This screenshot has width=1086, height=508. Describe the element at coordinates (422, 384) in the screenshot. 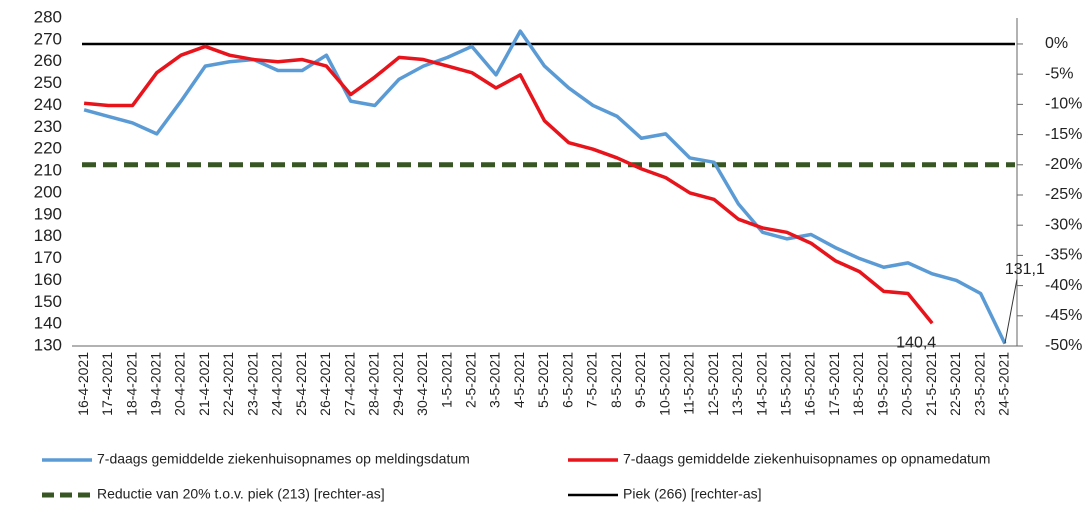

I see `x-tick-label: 30-4-2021` at that location.